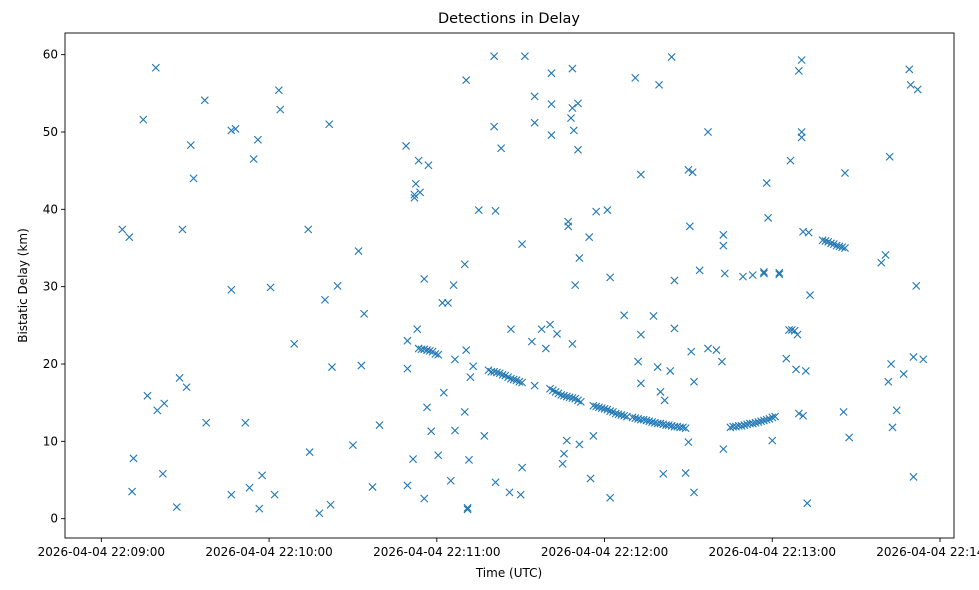 Image resolution: width=979 pixels, height=590 pixels. I want to click on y-tick-label: 40, so click(50, 209).